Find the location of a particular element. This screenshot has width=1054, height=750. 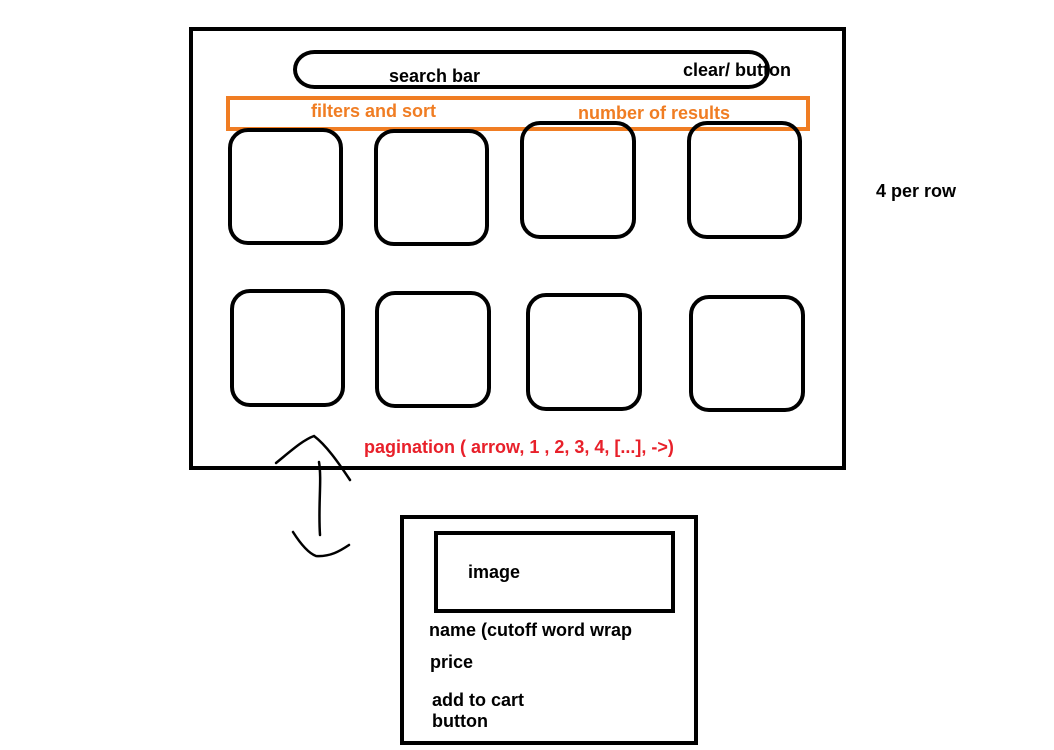

search-bar is located at coordinates (531, 69).